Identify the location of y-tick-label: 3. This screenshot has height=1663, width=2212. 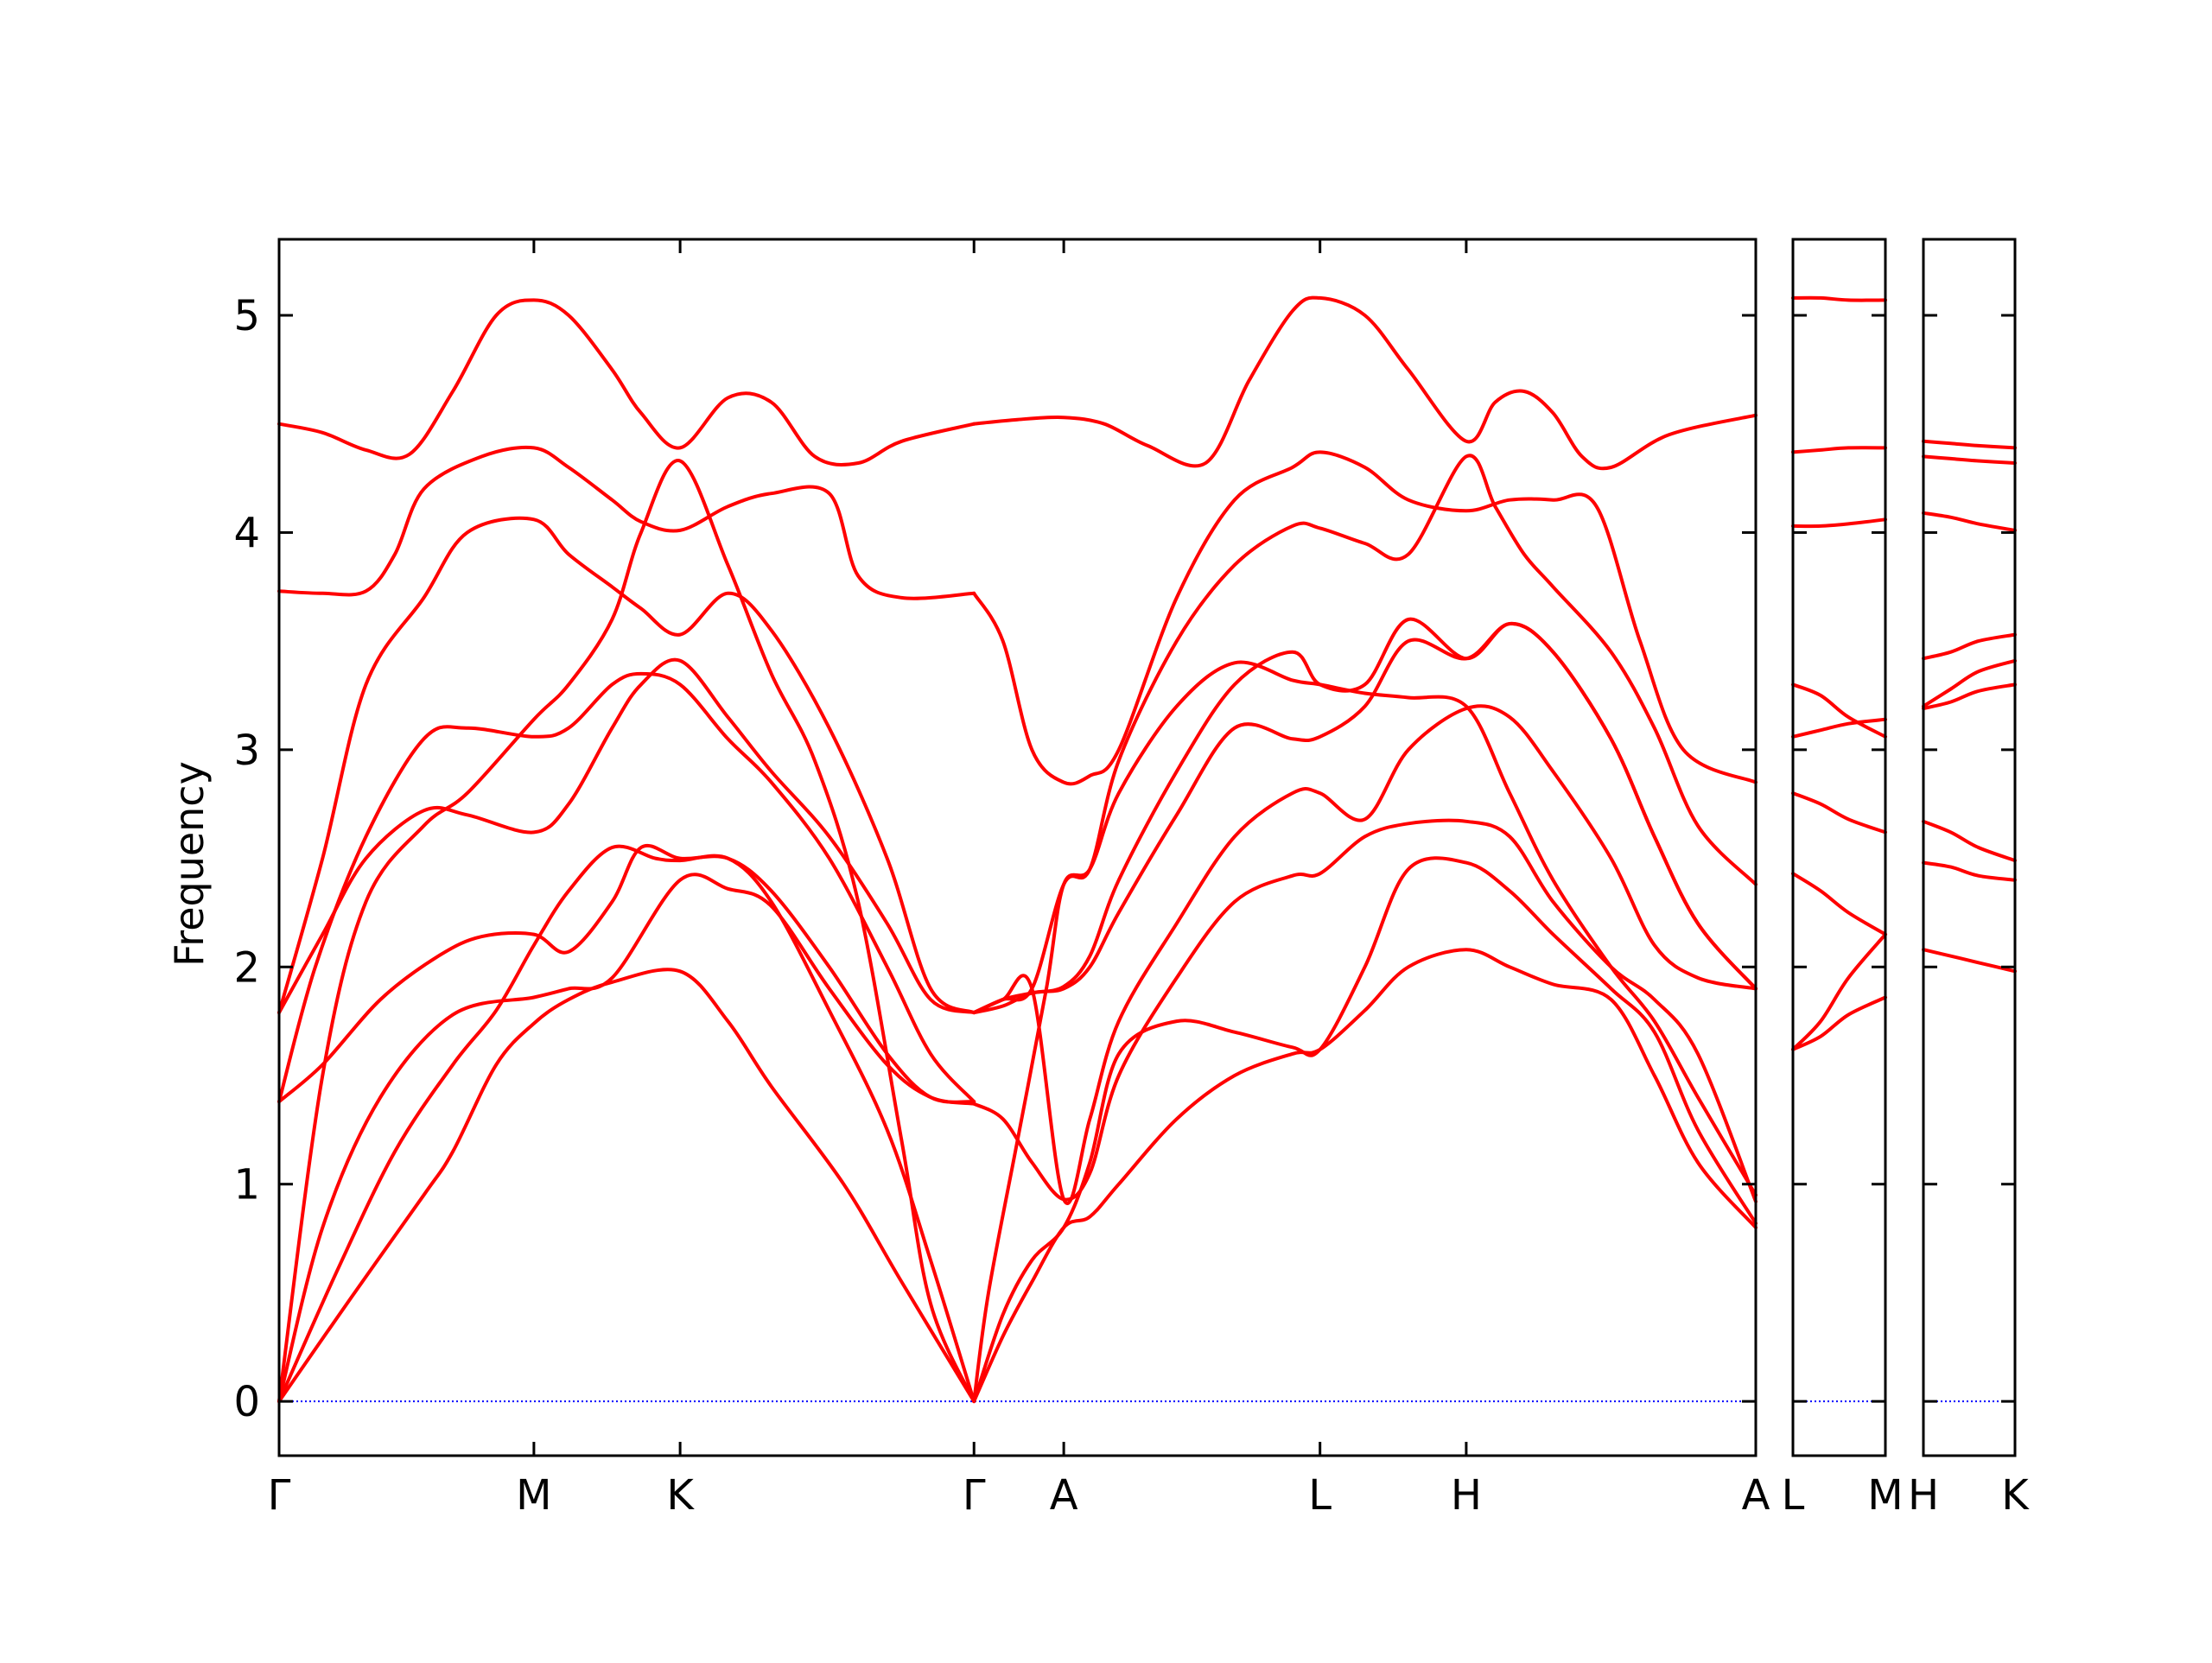
(246, 751).